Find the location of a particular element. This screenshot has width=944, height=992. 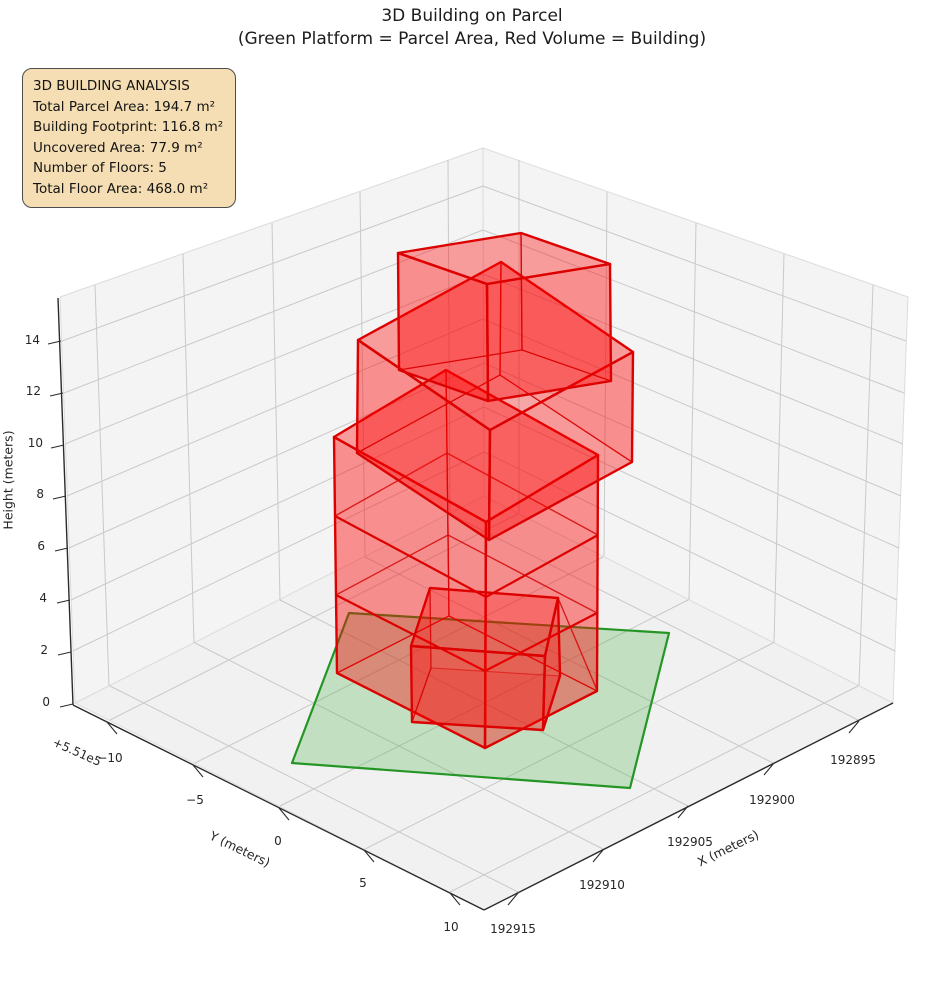

z-tick-label: 2 is located at coordinates (44, 650).